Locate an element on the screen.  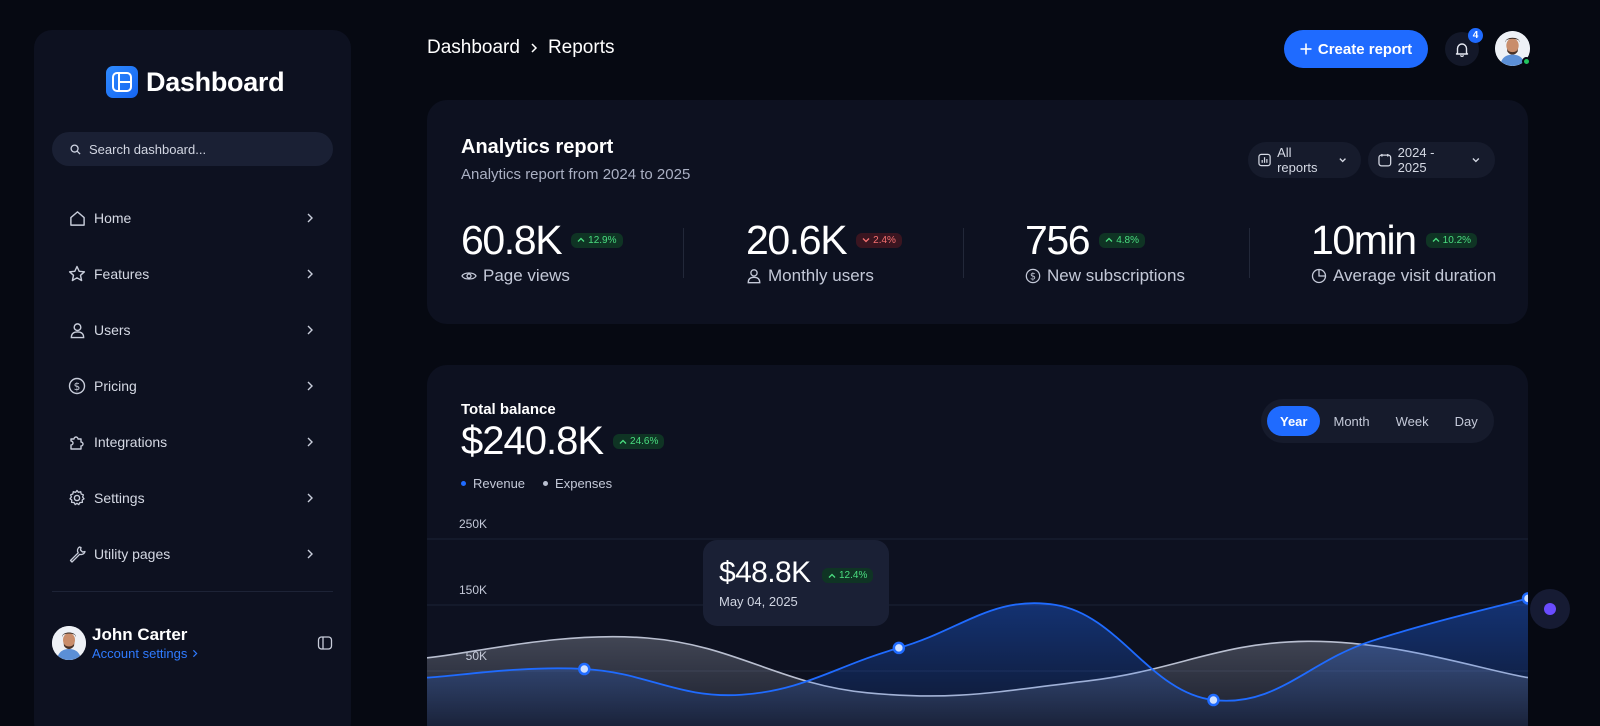
stat-value: 60.8K is located at coordinates (512, 239).